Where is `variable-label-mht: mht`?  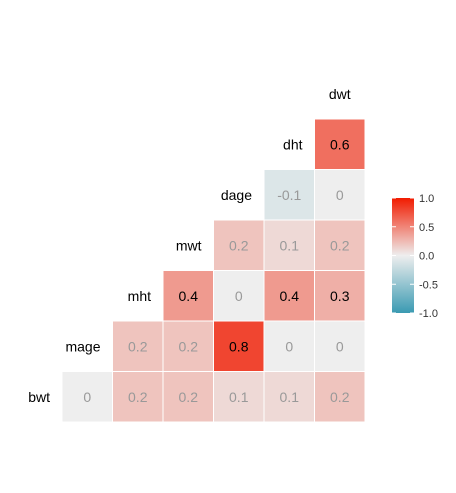
variable-label-mht: mht is located at coordinates (139, 296).